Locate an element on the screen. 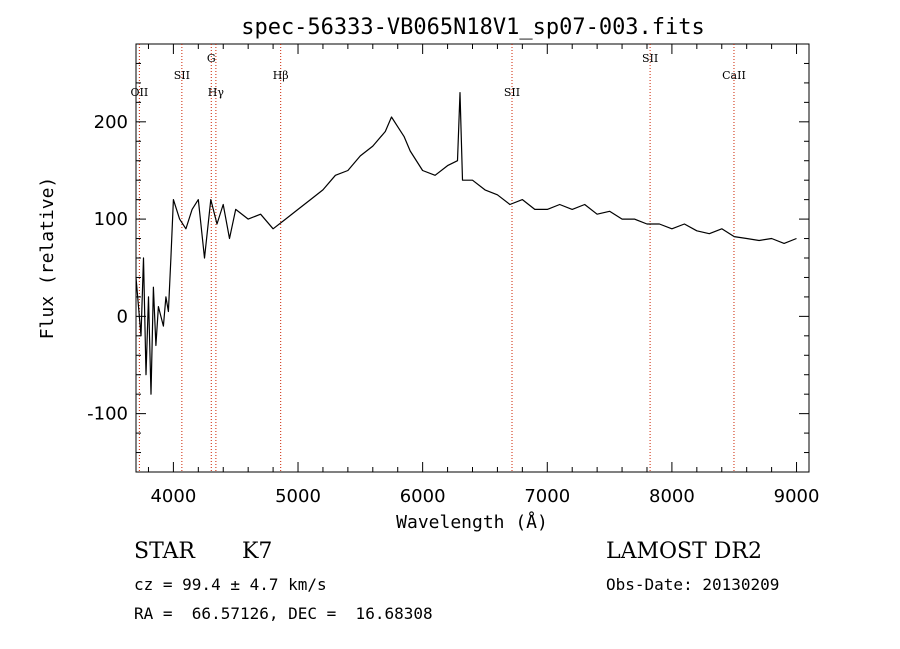 The width and height of the screenshot is (900, 649). object-subclass: K7 is located at coordinates (257, 551).